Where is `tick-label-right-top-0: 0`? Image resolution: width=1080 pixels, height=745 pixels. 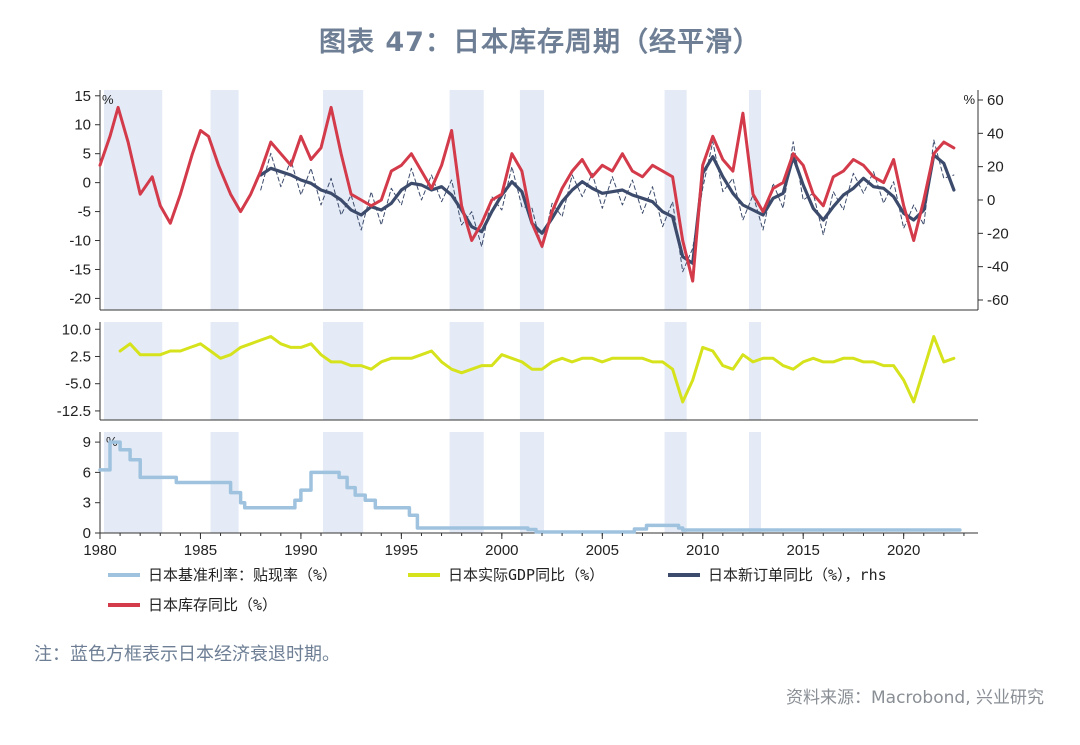 tick-label-right-top-0: 0 is located at coordinates (991, 200).